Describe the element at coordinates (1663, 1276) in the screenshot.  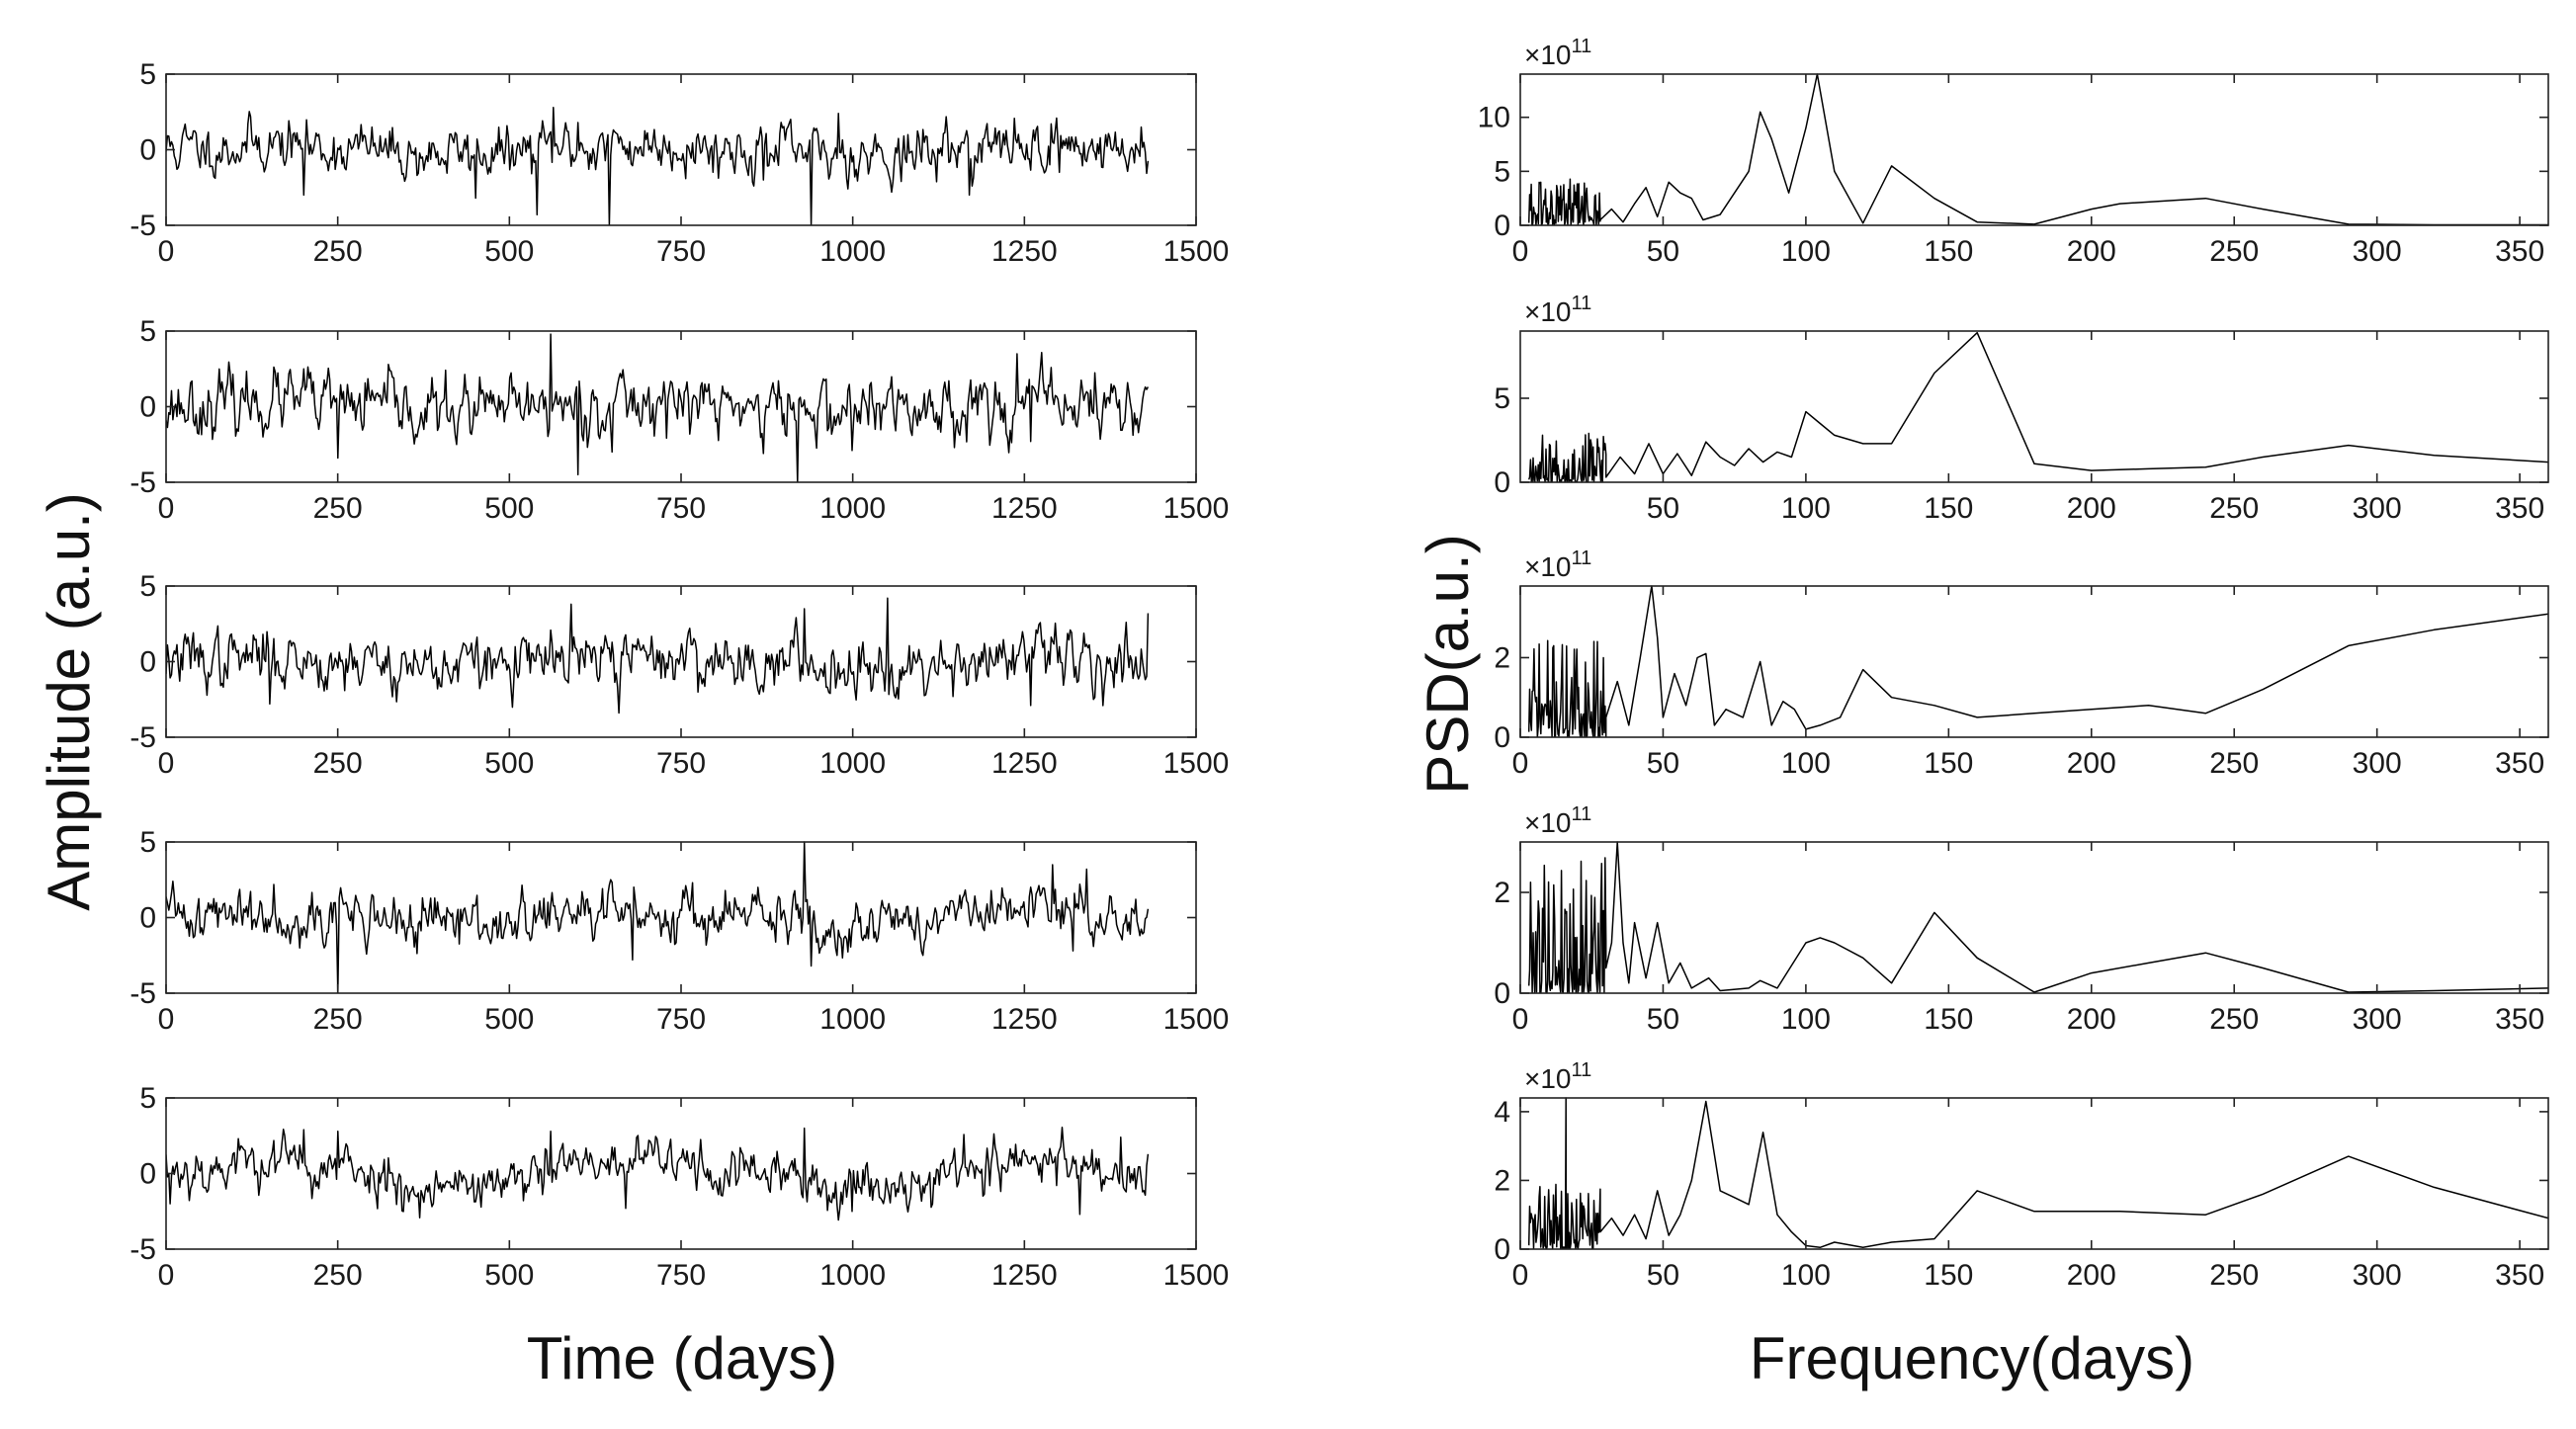
I see `x-tick-label-psd5: 50` at that location.